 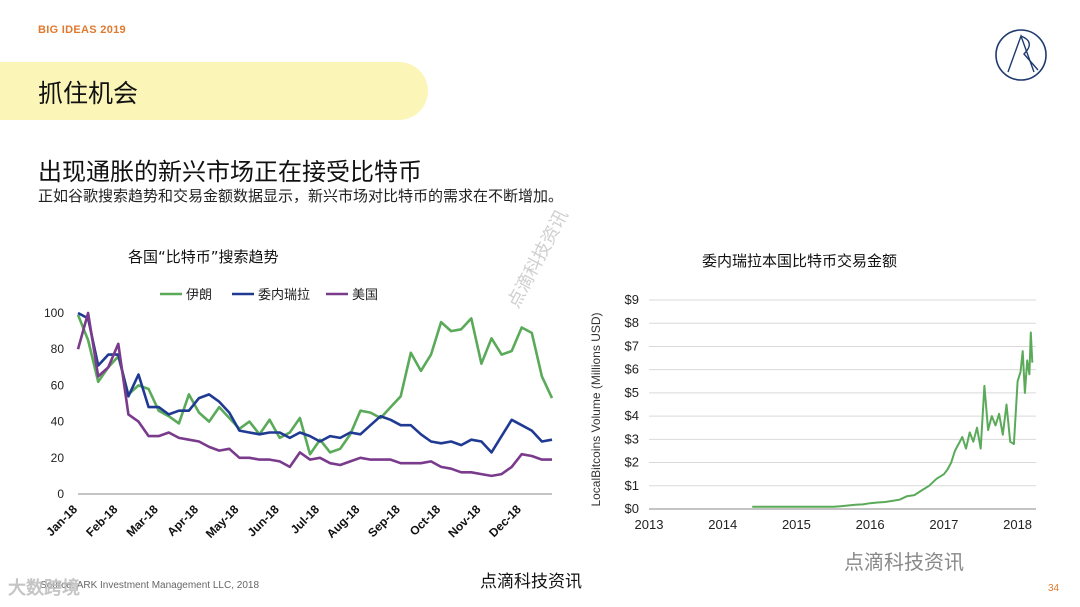 What do you see at coordinates (203, 257) in the screenshot?
I see `search-trend-chart-title: 各国“比特币”搜索趋势` at bounding box center [203, 257].